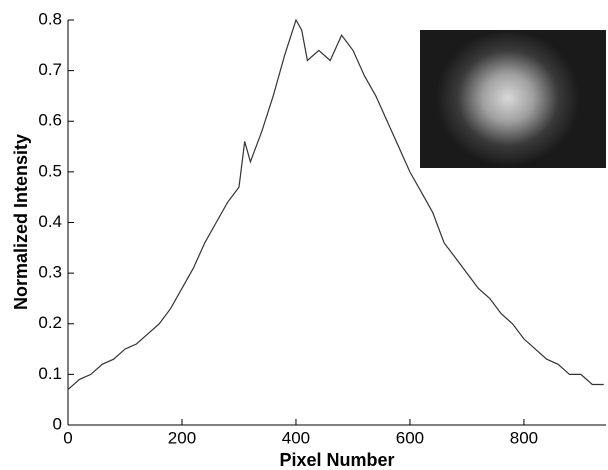  I want to click on y-tick-label: 0.8, so click(50, 18).